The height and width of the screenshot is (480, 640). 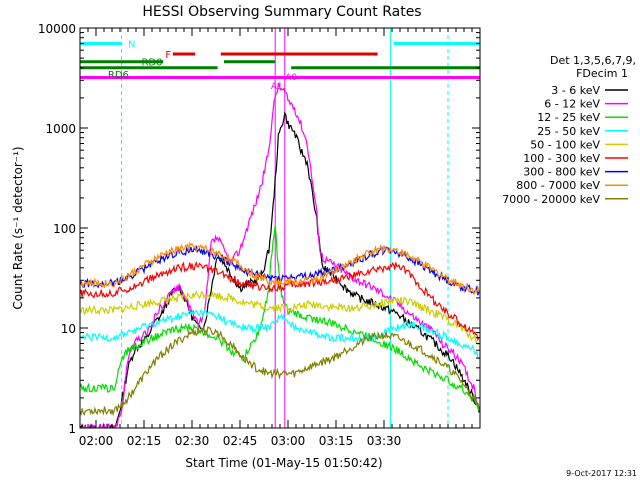 What do you see at coordinates (64, 229) in the screenshot?
I see `y-tick-label-2: 100` at bounding box center [64, 229].